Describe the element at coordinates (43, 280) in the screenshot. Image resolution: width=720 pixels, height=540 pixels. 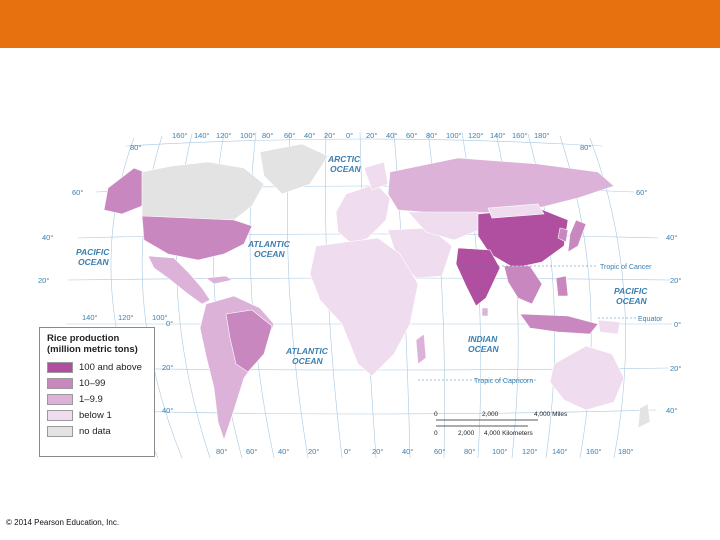
I see `lat-left-3: 20°` at that location.